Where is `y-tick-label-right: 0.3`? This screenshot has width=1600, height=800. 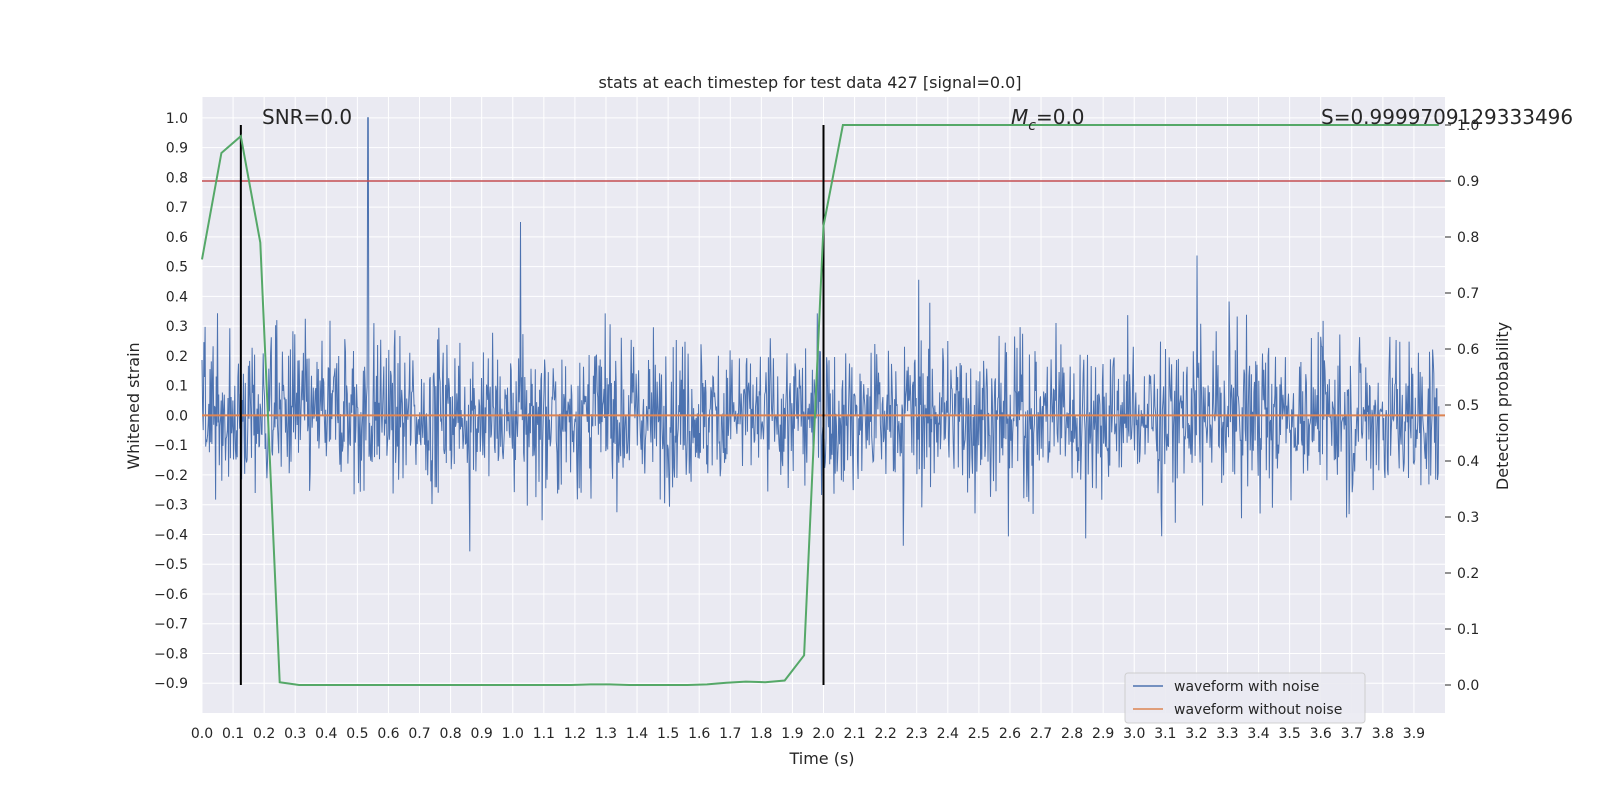
y-tick-label-right: 0.3 is located at coordinates (1468, 518).